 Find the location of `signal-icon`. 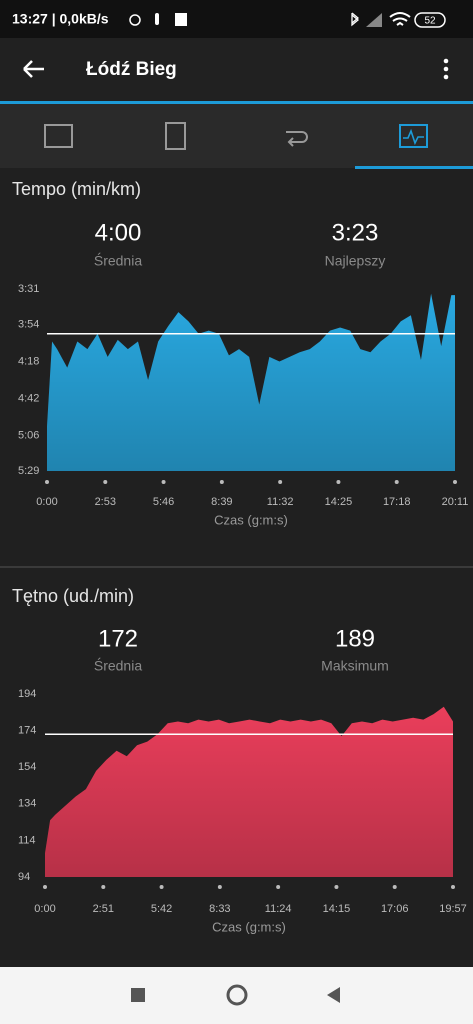

signal-icon is located at coordinates (374, 20).